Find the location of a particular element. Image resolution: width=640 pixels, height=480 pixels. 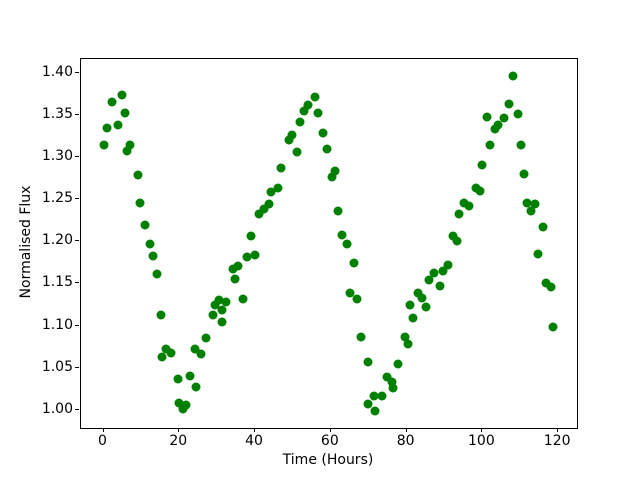

x-axis-label: Time (Hours) is located at coordinates (328, 460).